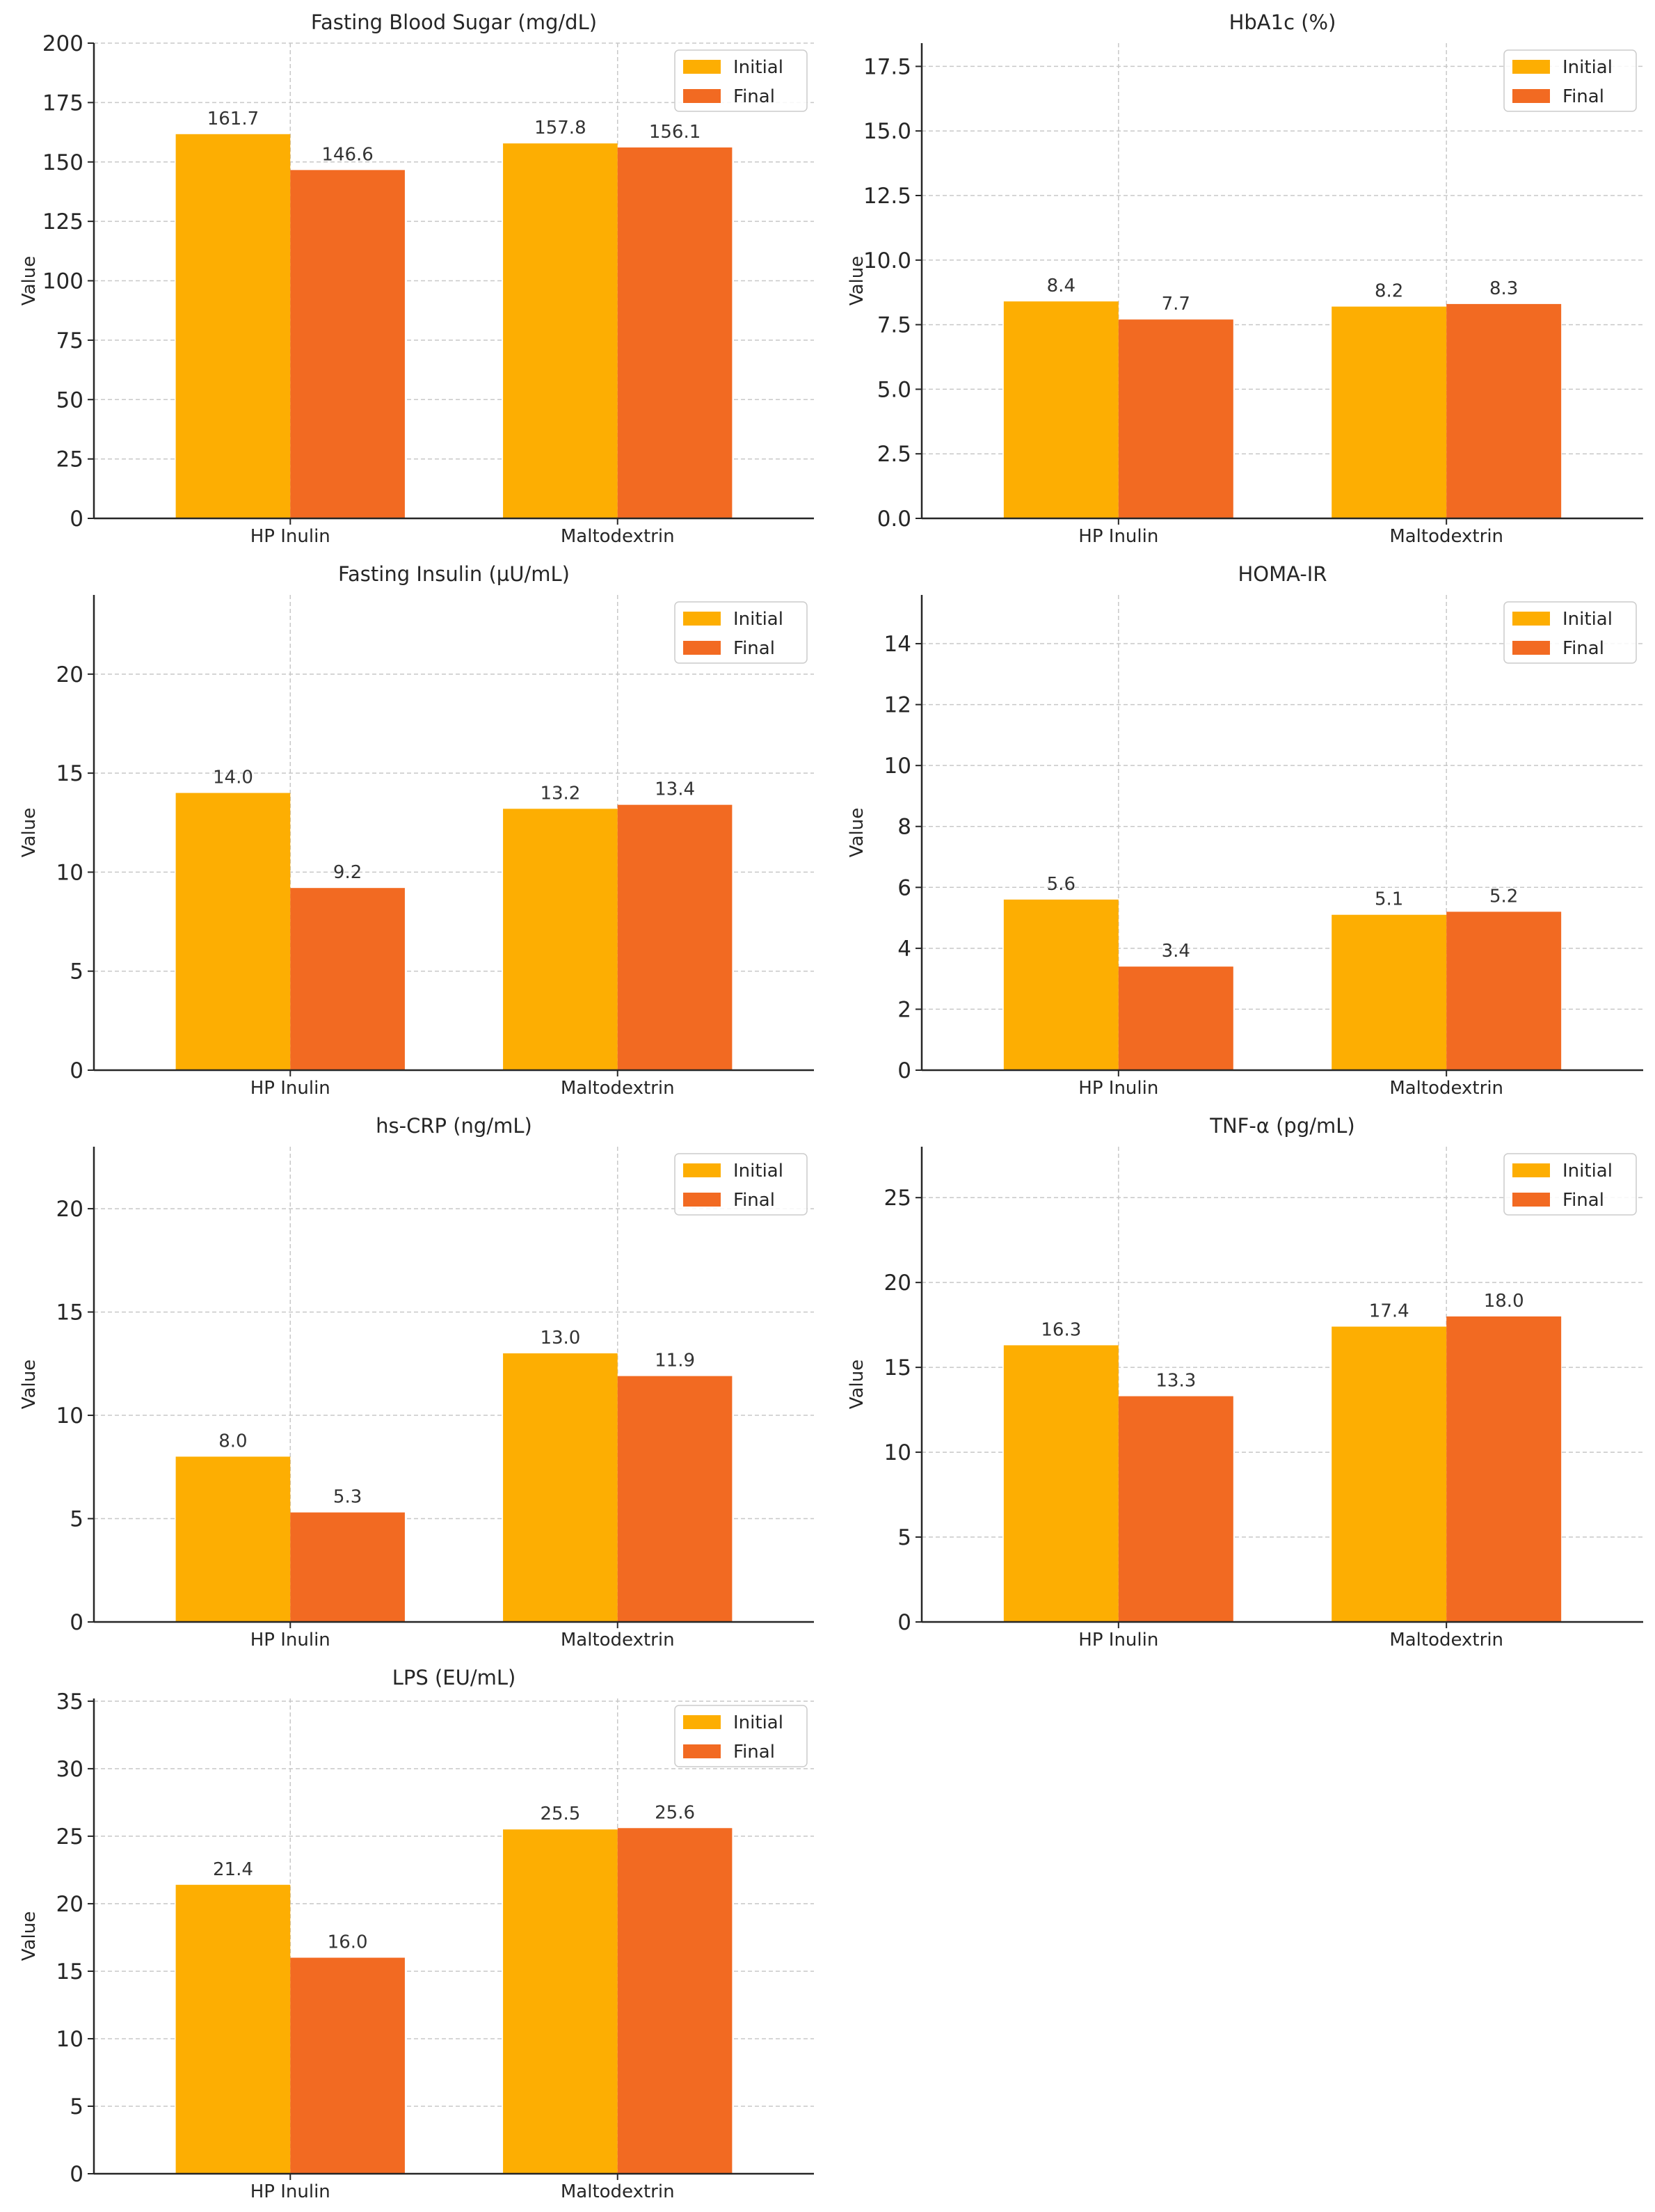 The image size is (1655, 2212). Describe the element at coordinates (1389, 291) in the screenshot. I see `data-label-initial-maltodextrin: 8.2` at that location.